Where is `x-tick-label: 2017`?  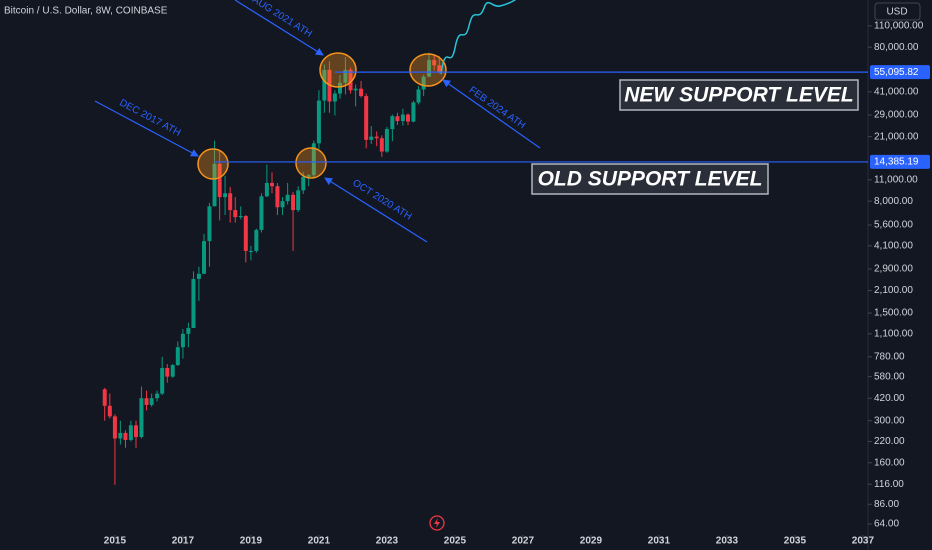 x-tick-label: 2017 is located at coordinates (183, 541).